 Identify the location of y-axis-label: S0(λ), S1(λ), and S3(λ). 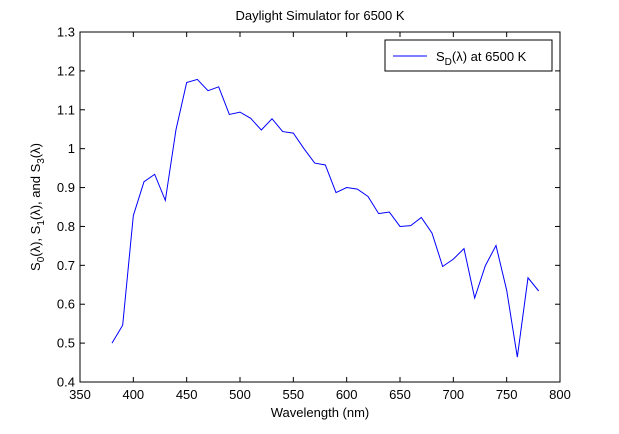
(37, 207).